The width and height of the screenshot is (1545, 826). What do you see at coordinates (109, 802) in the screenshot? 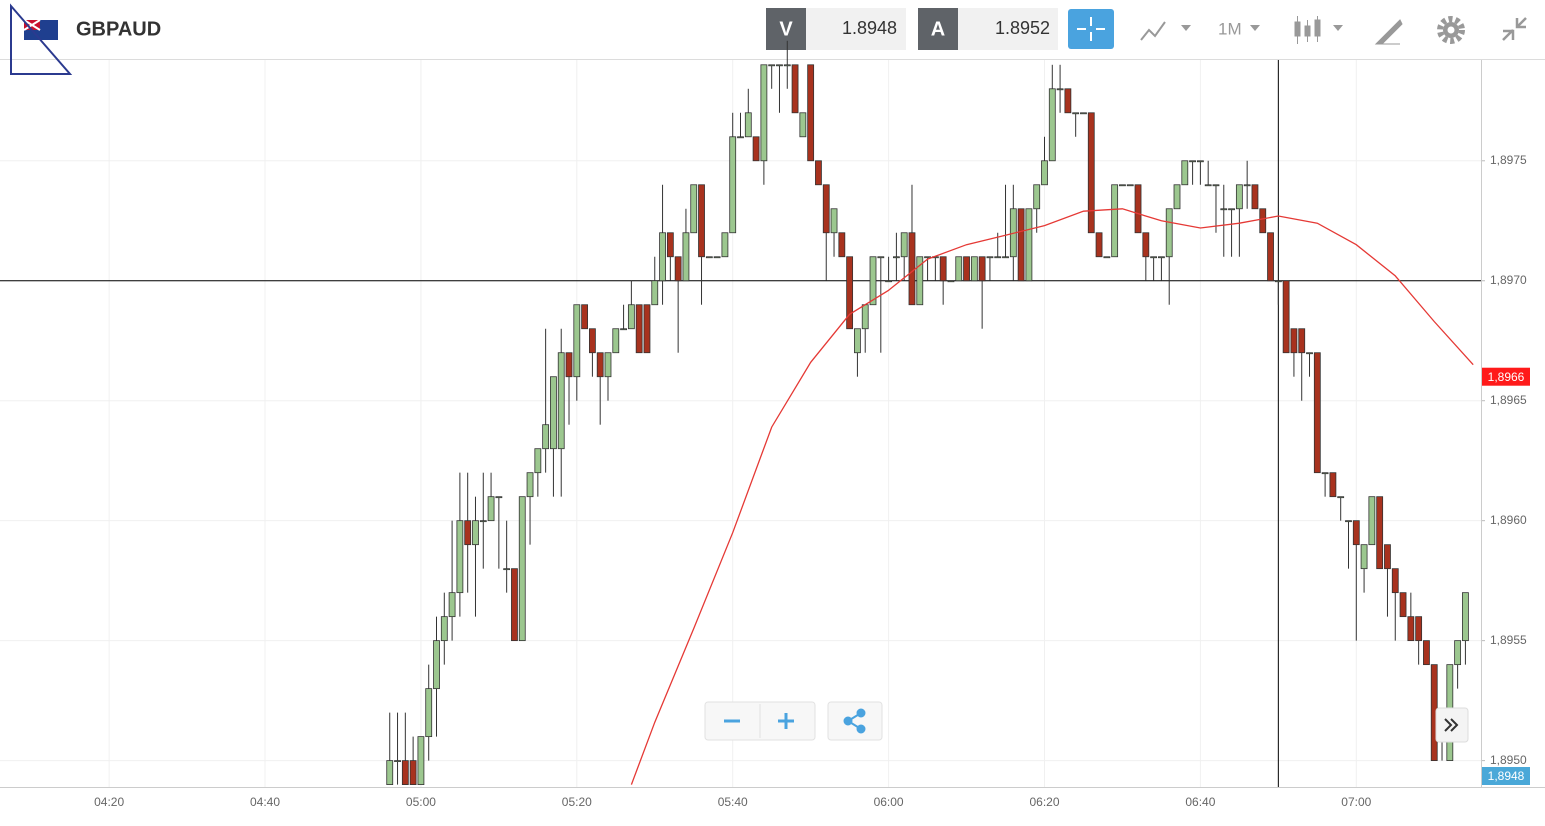
I see `x-tick-label: 04:20` at bounding box center [109, 802].